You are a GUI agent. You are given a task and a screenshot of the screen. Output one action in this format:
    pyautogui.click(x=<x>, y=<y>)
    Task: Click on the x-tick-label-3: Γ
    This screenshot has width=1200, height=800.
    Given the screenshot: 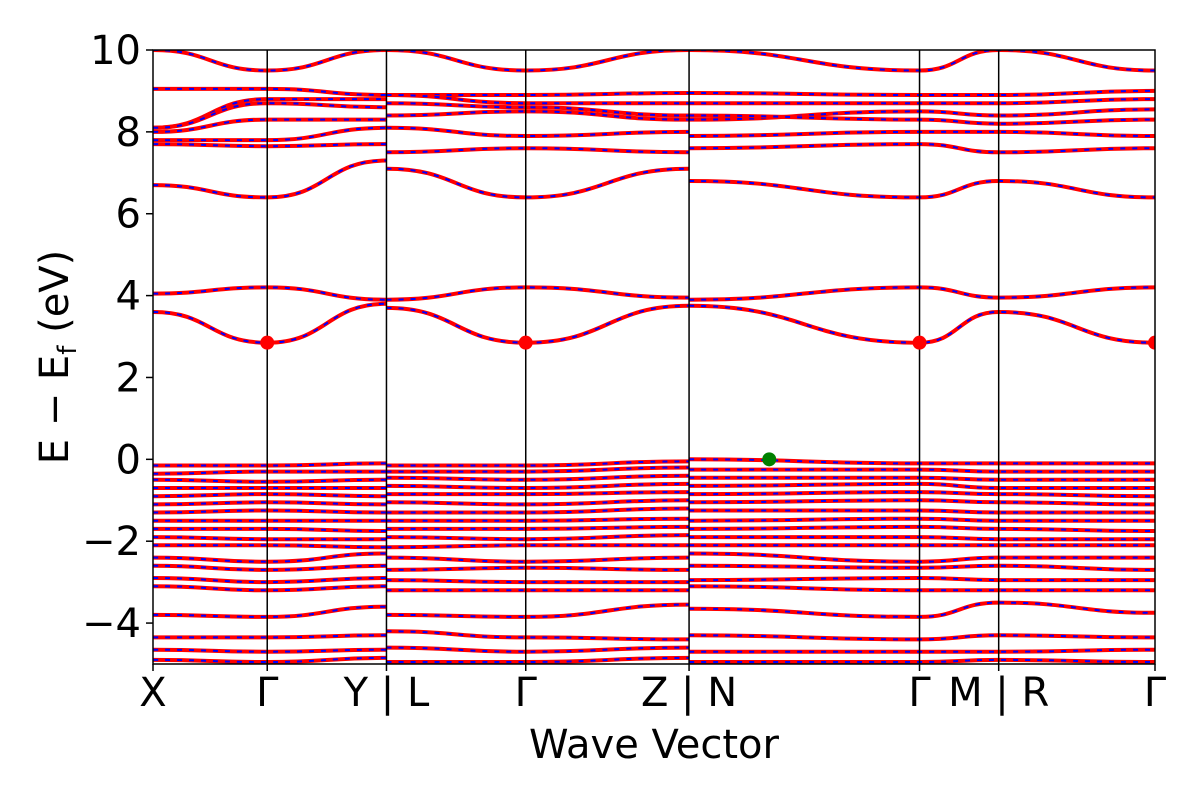 What is the action you would take?
    pyautogui.click(x=526, y=693)
    